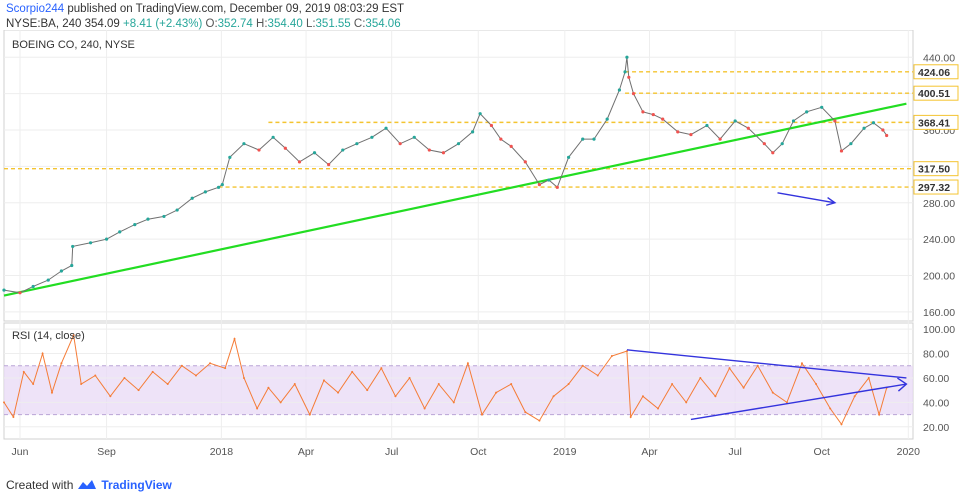 The image size is (960, 498). Describe the element at coordinates (359, 24) in the screenshot. I see `close-label: C:` at that location.